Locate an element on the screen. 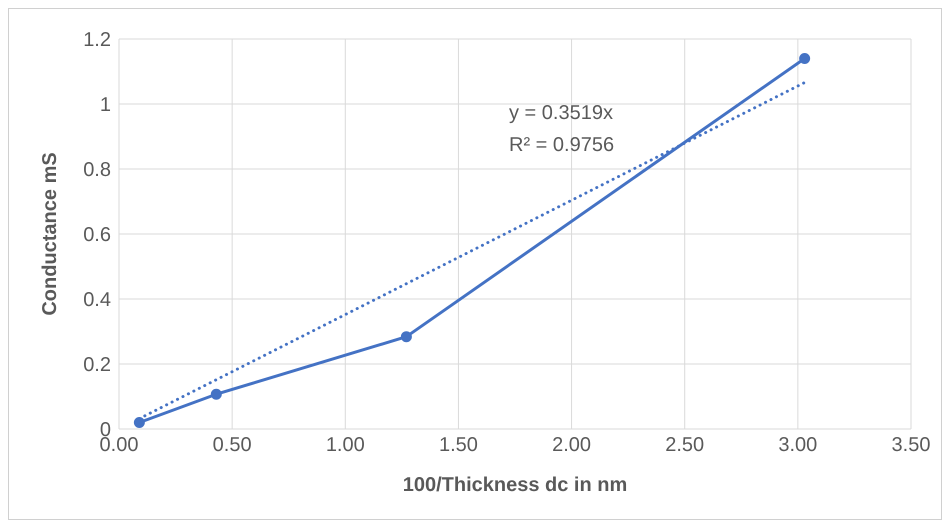 The image size is (950, 528). x-tick-label: 3.50 is located at coordinates (911, 445).